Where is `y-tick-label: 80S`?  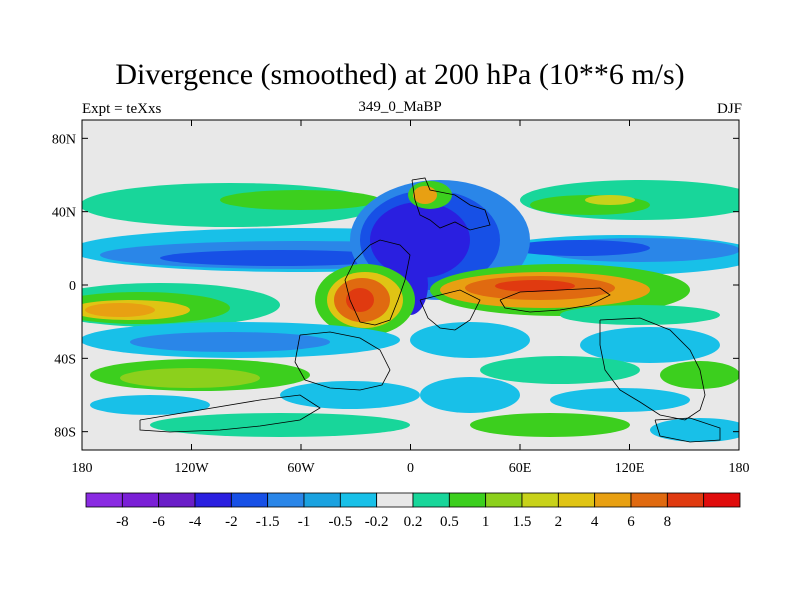 y-tick-label: 80S is located at coordinates (65, 433).